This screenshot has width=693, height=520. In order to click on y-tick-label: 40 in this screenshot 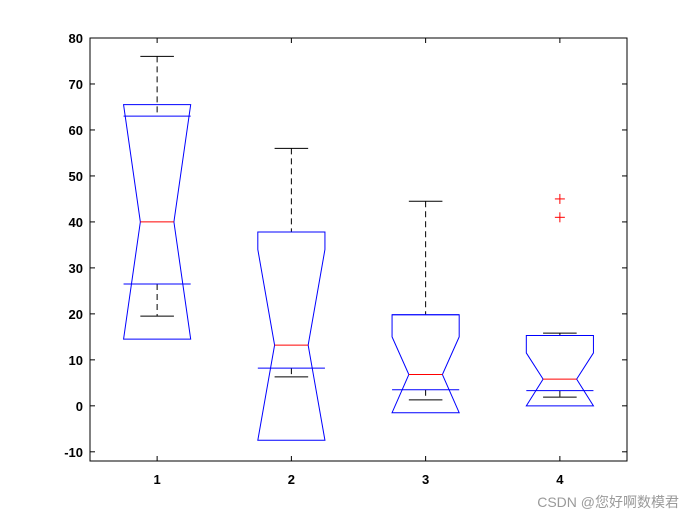, I will do `click(76, 222)`.